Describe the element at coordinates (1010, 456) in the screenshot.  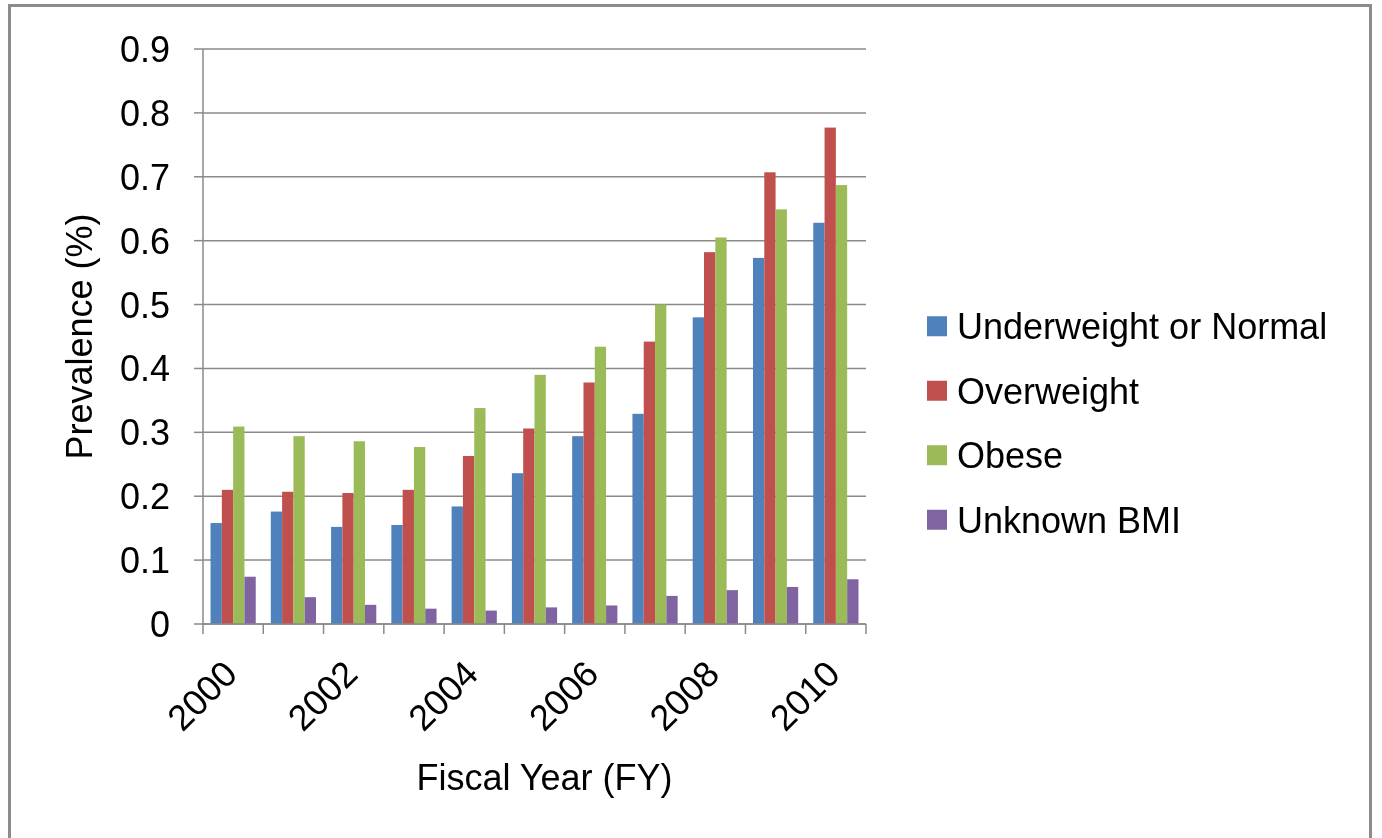
I see `legend-label: Obese` at that location.